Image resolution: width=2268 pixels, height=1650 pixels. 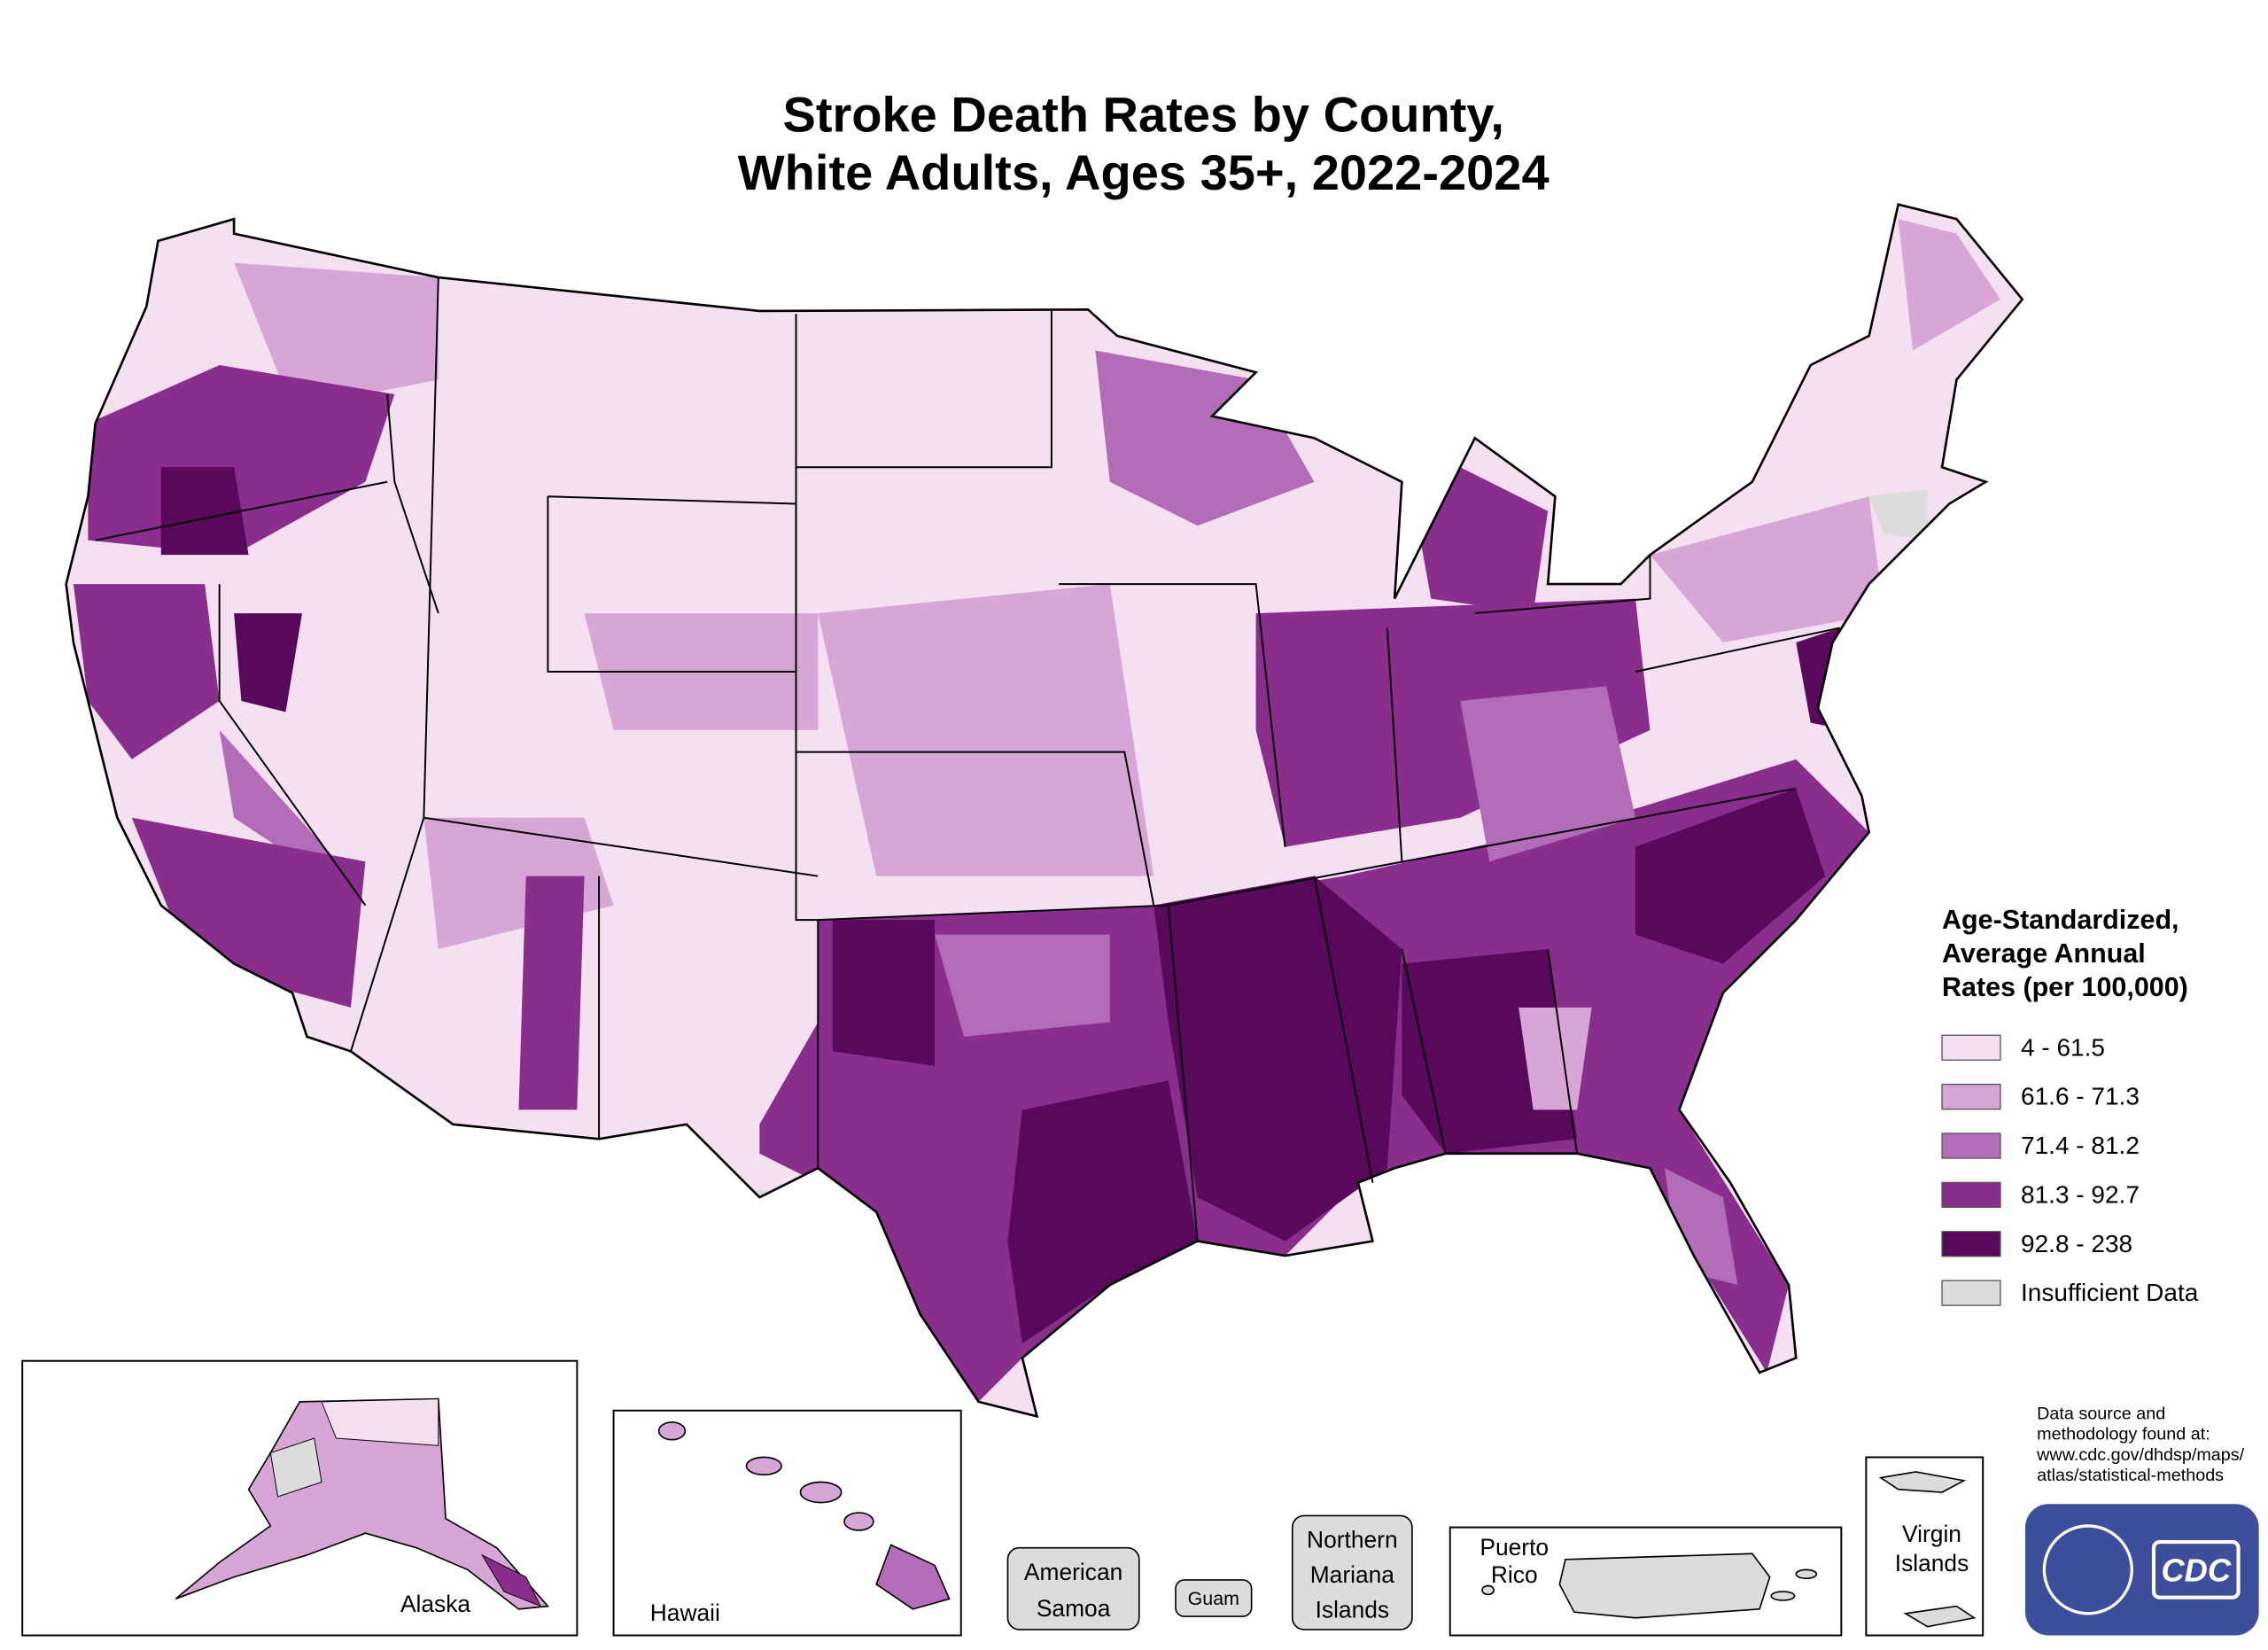 I want to click on logo-badge, so click(x=2141, y=1570).